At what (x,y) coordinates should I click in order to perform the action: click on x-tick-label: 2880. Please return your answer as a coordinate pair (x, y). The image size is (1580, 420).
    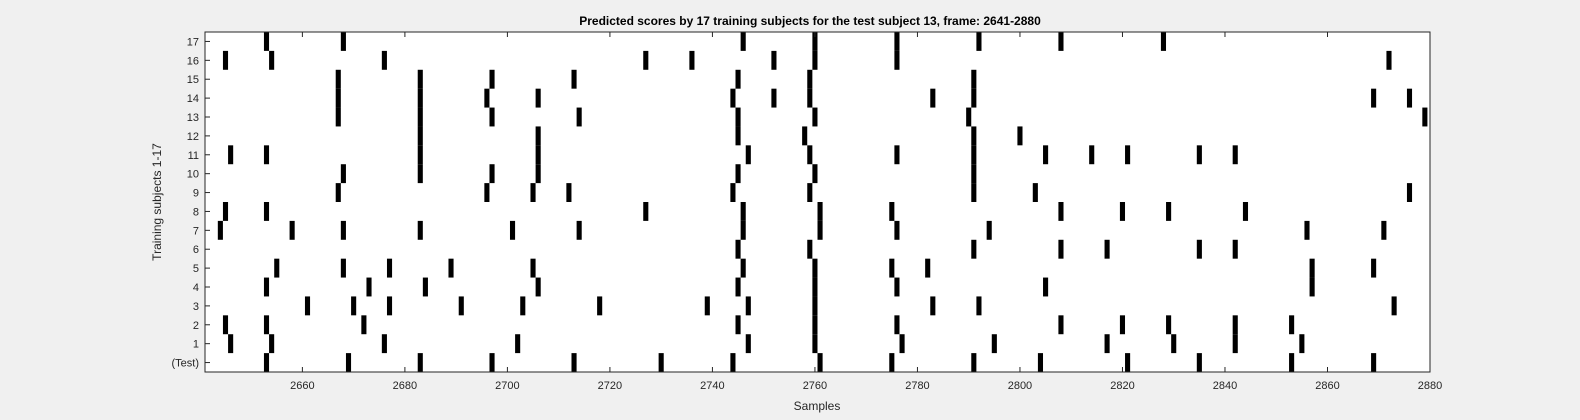
    Looking at the image, I should click on (1430, 386).